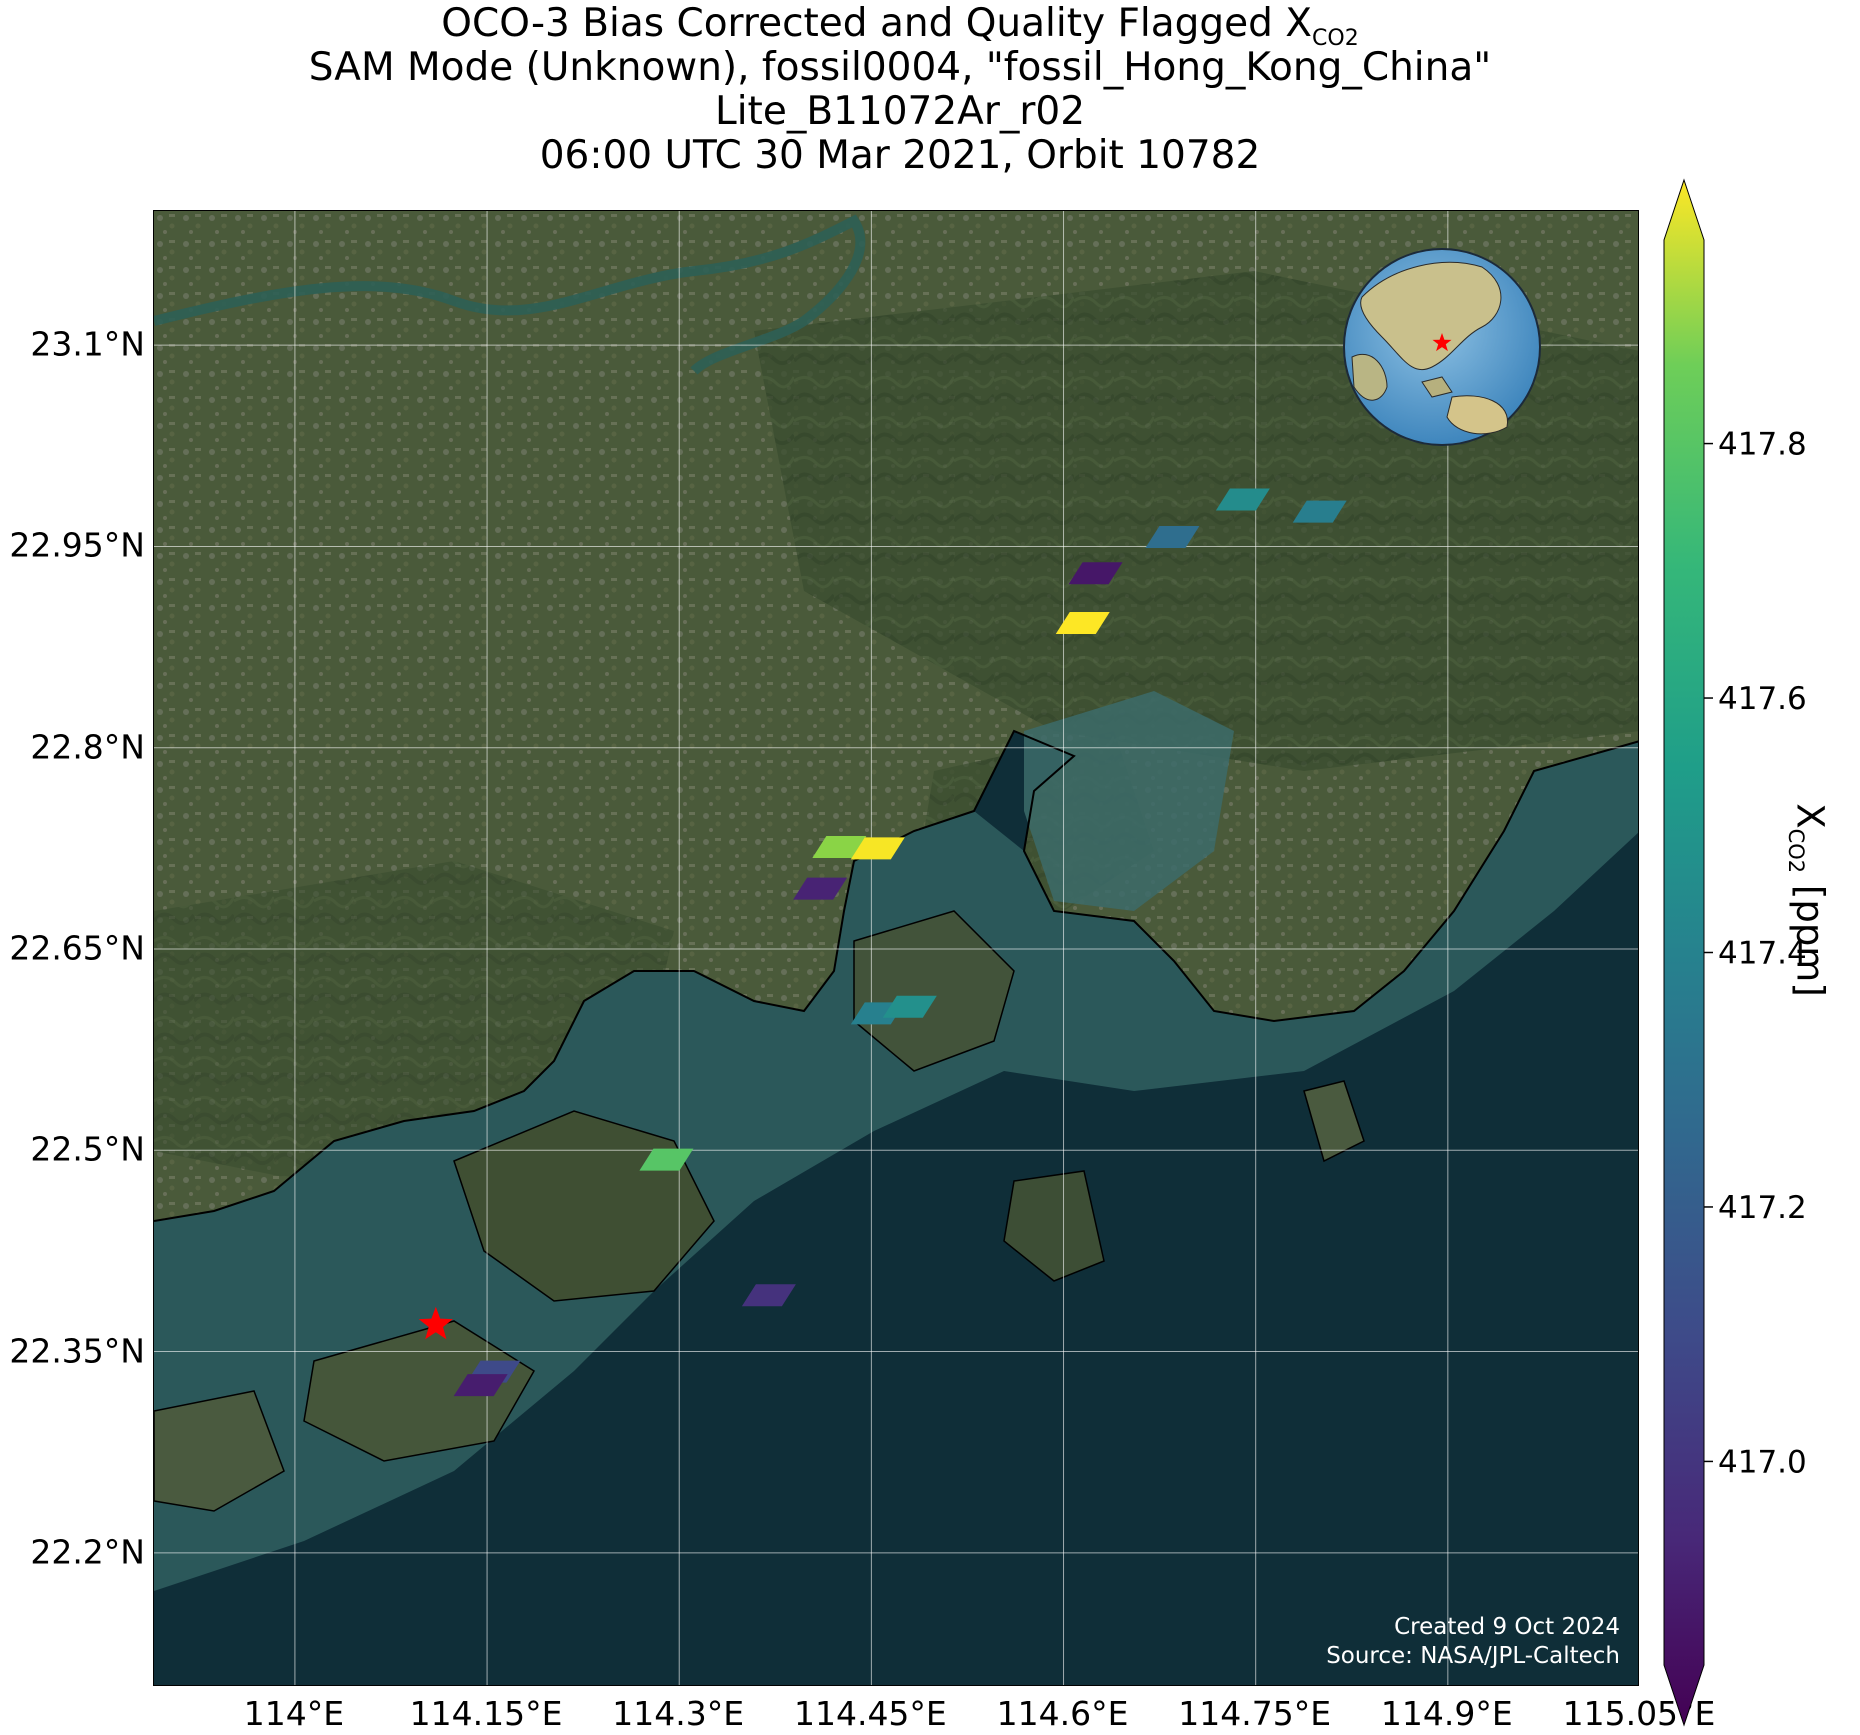 This screenshot has width=1860, height=1735. What do you see at coordinates (87, 1552) in the screenshot?
I see `y-tick-label: 22.2°N` at bounding box center [87, 1552].